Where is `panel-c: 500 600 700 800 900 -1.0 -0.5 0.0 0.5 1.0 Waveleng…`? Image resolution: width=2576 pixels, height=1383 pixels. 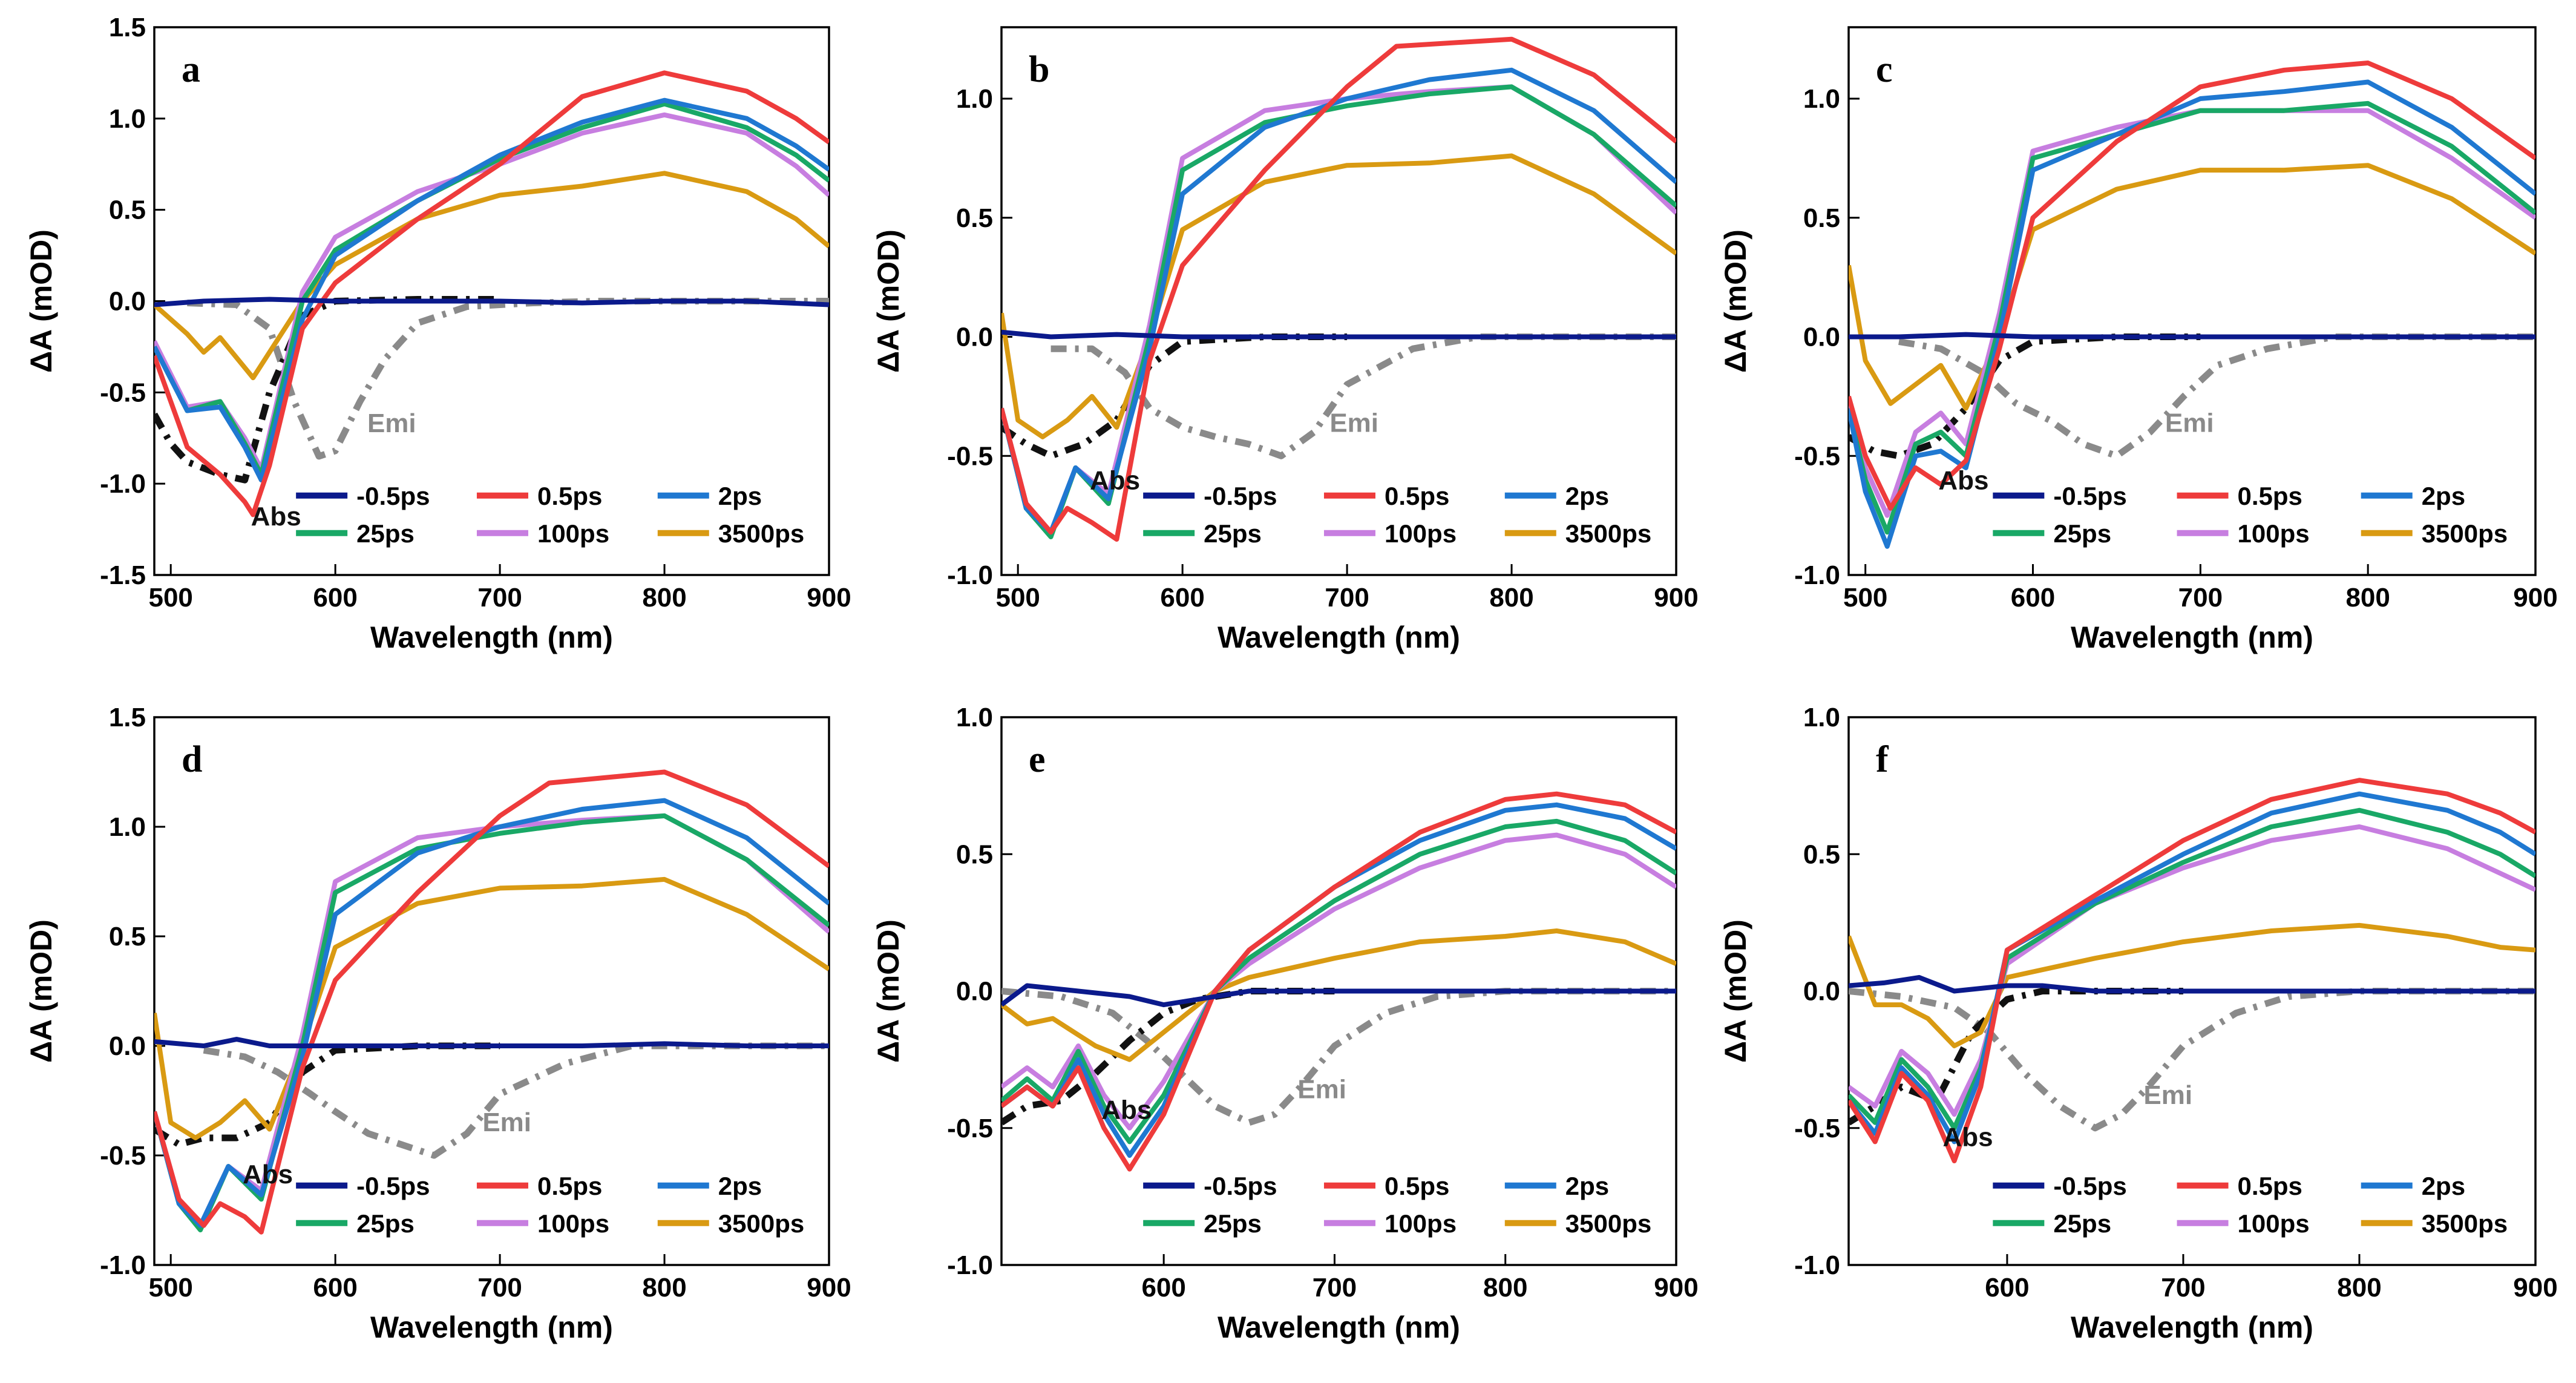
panel-c: 500 600 700 800 900 -1.0 -0.5 0.0 0.5 1.0 Waveleng… is located at coordinates (2138, 340).